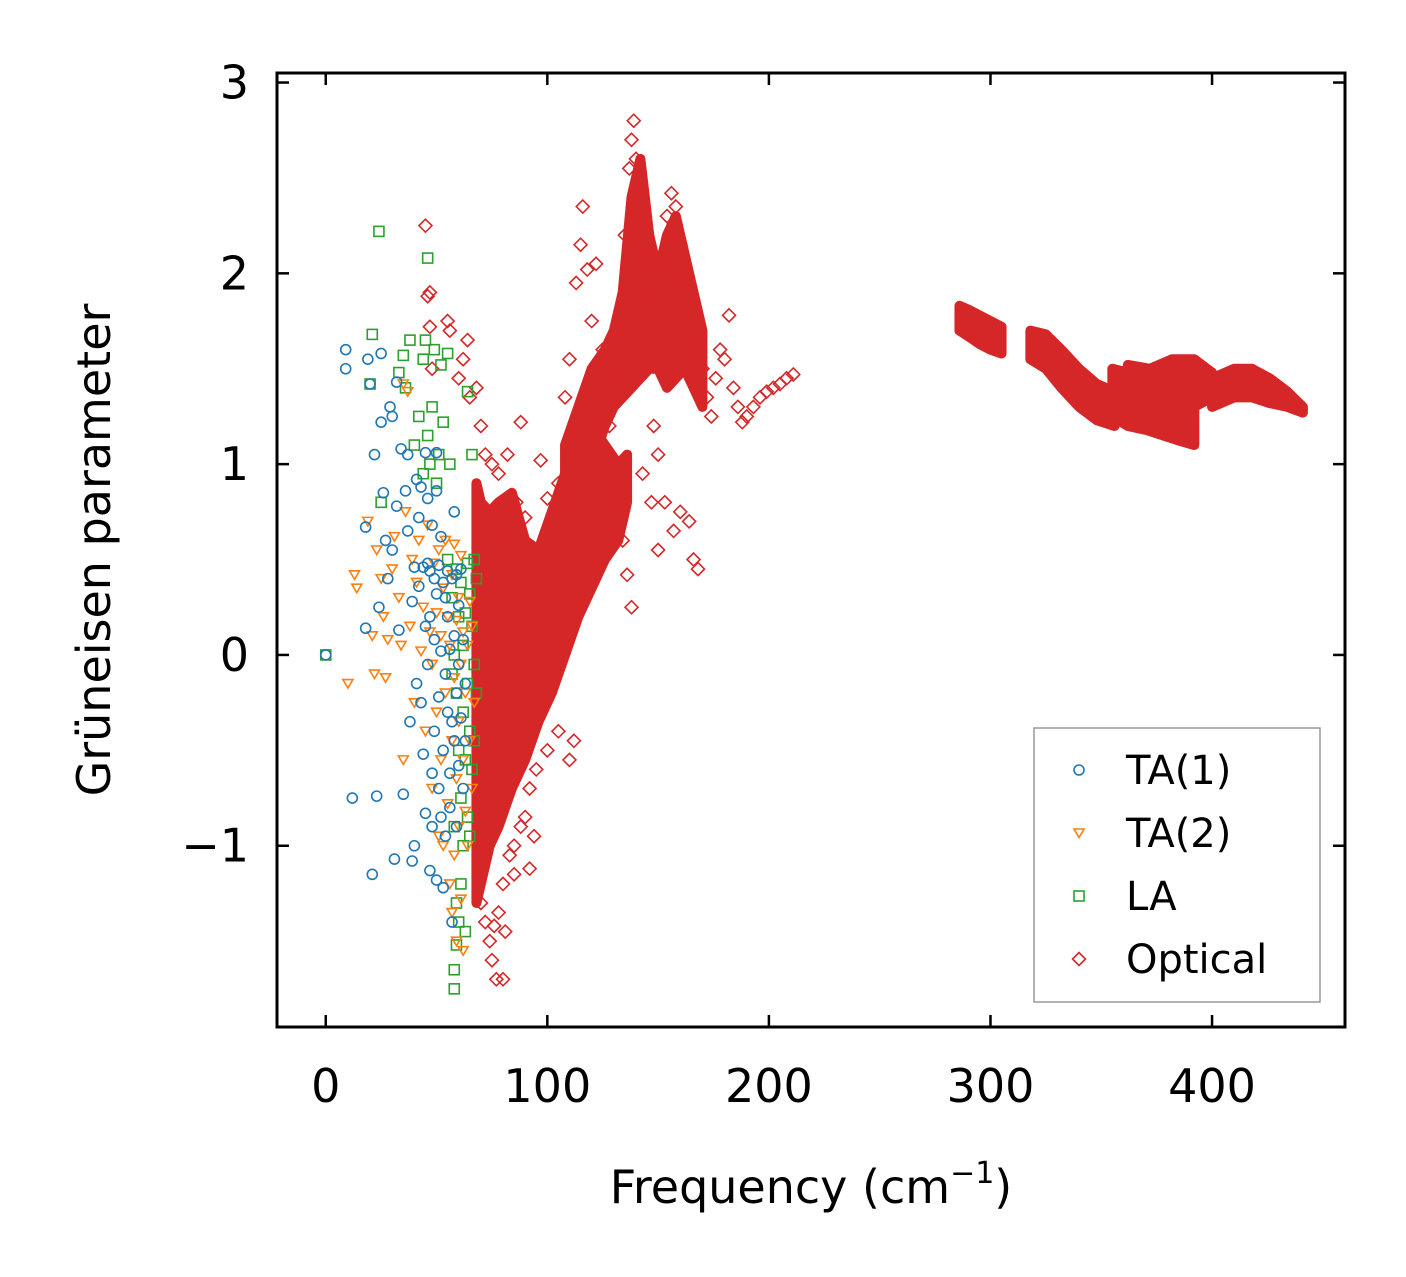 Image resolution: width=1406 pixels, height=1277 pixels. What do you see at coordinates (991, 1086) in the screenshot?
I see `x-tick-label: 300` at bounding box center [991, 1086].